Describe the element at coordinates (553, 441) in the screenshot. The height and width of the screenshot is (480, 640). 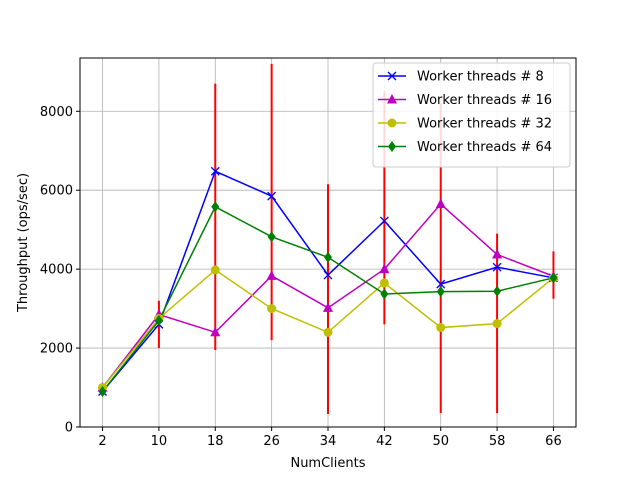
I see `x-tick-label: 66` at that location.